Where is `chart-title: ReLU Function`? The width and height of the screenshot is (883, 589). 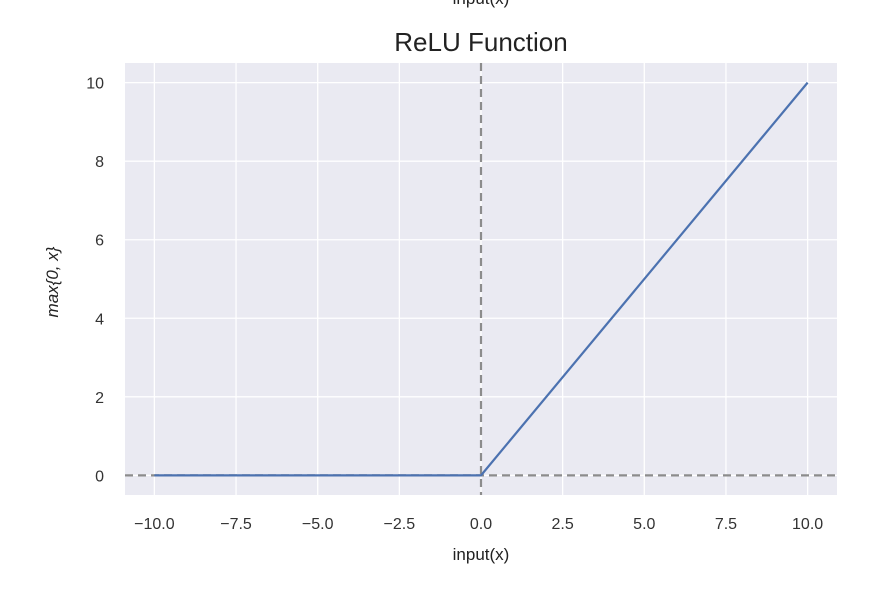
chart-title: ReLU Function is located at coordinates (480, 42).